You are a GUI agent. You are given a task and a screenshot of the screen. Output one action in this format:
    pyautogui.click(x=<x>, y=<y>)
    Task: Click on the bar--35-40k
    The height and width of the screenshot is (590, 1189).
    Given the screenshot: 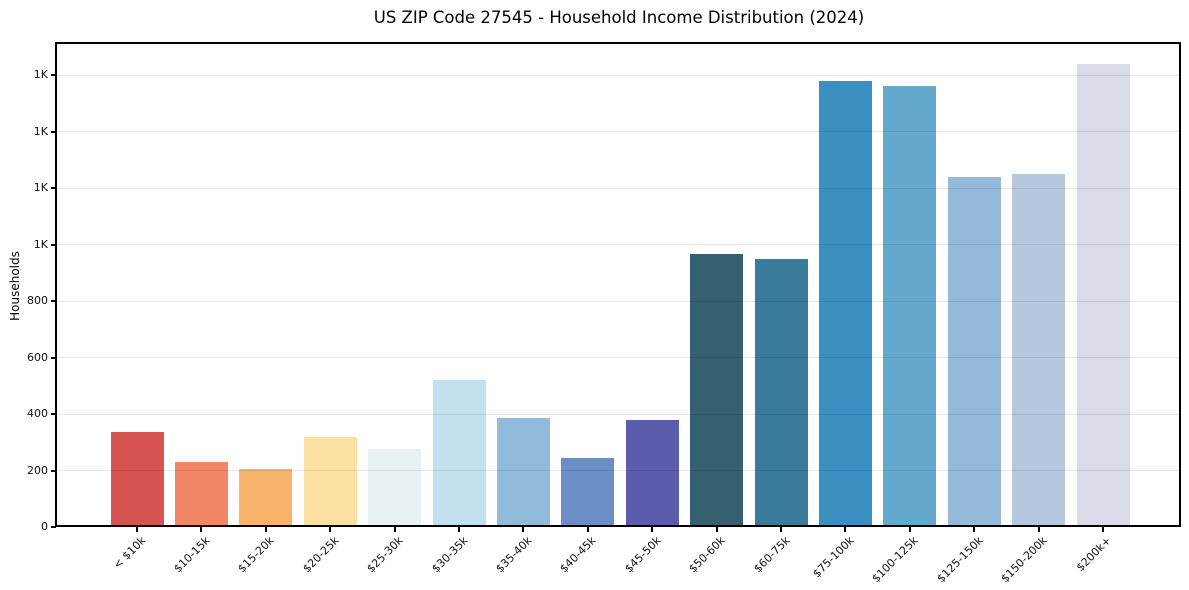 What is the action you would take?
    pyautogui.click(x=523, y=472)
    